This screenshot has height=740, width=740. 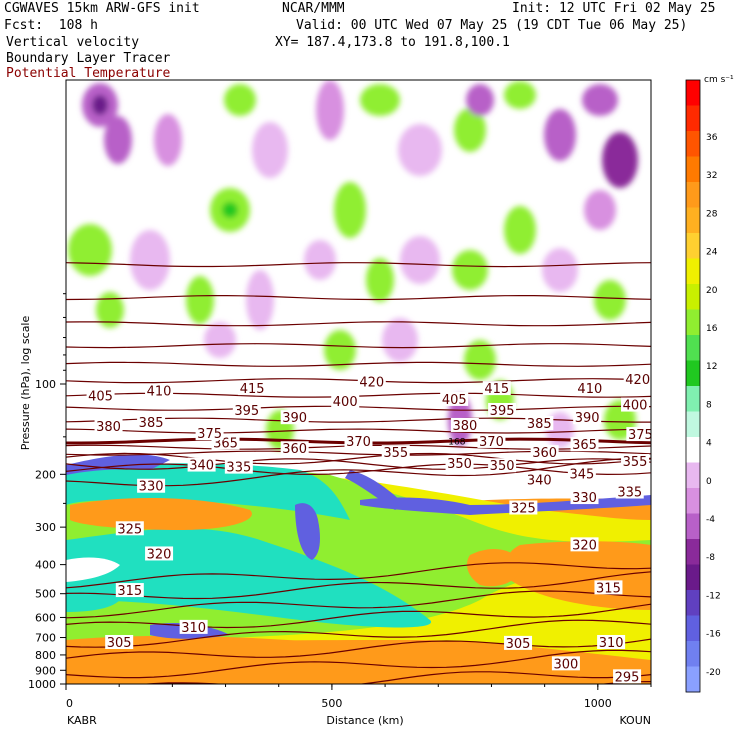 I want to click on colorbar-level: -8, so click(x=710, y=558).